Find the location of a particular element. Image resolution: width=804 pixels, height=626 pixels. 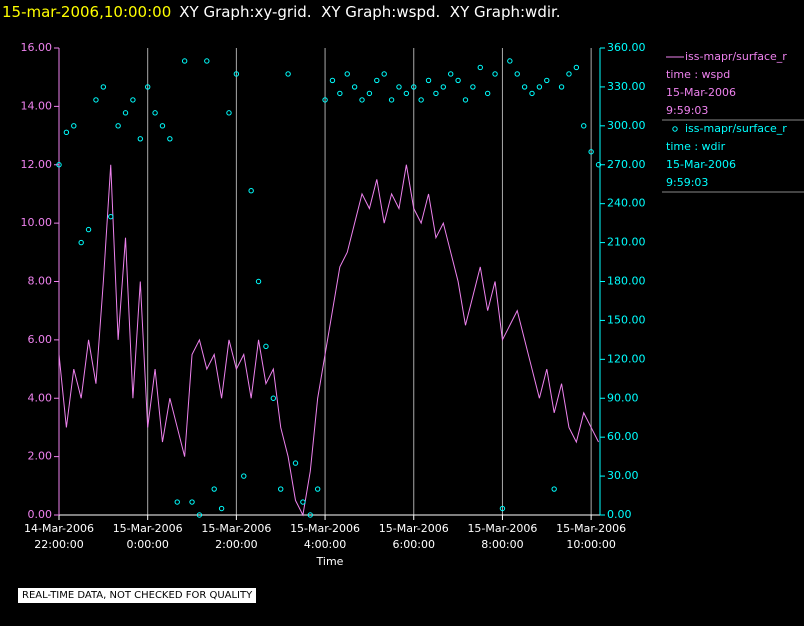

y2-tick-label: 330.00 is located at coordinates (626, 86).